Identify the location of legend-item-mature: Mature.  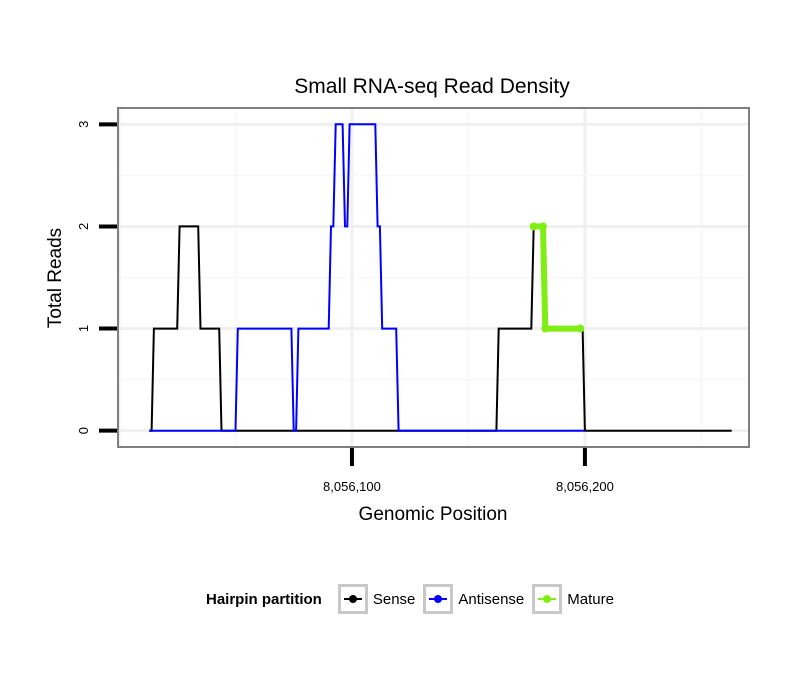
(573, 599).